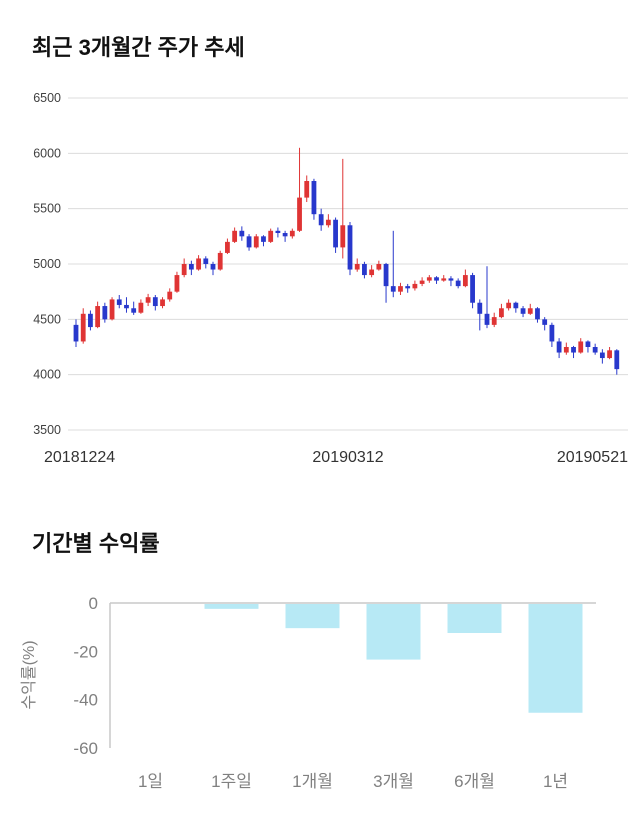 The image size is (640, 815). What do you see at coordinates (47, 430) in the screenshot?
I see `svg-text: 3500` at bounding box center [47, 430].